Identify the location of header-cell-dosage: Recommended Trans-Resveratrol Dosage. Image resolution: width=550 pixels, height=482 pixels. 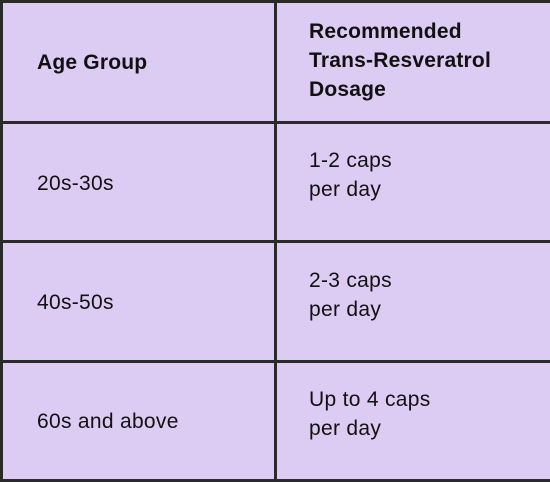
(412, 62).